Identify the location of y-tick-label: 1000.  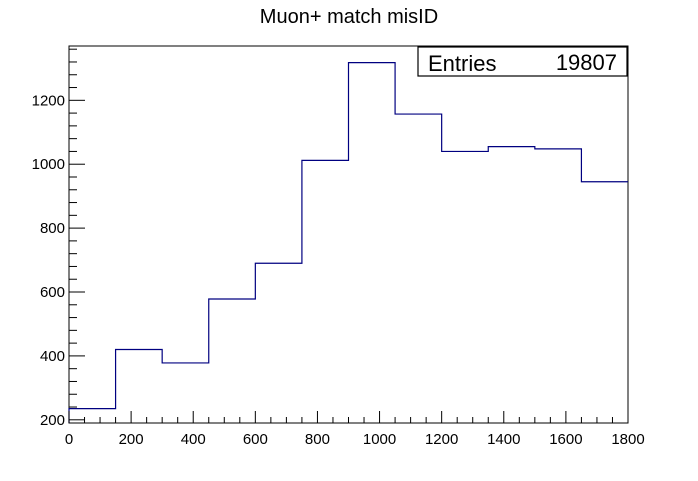
(48, 164).